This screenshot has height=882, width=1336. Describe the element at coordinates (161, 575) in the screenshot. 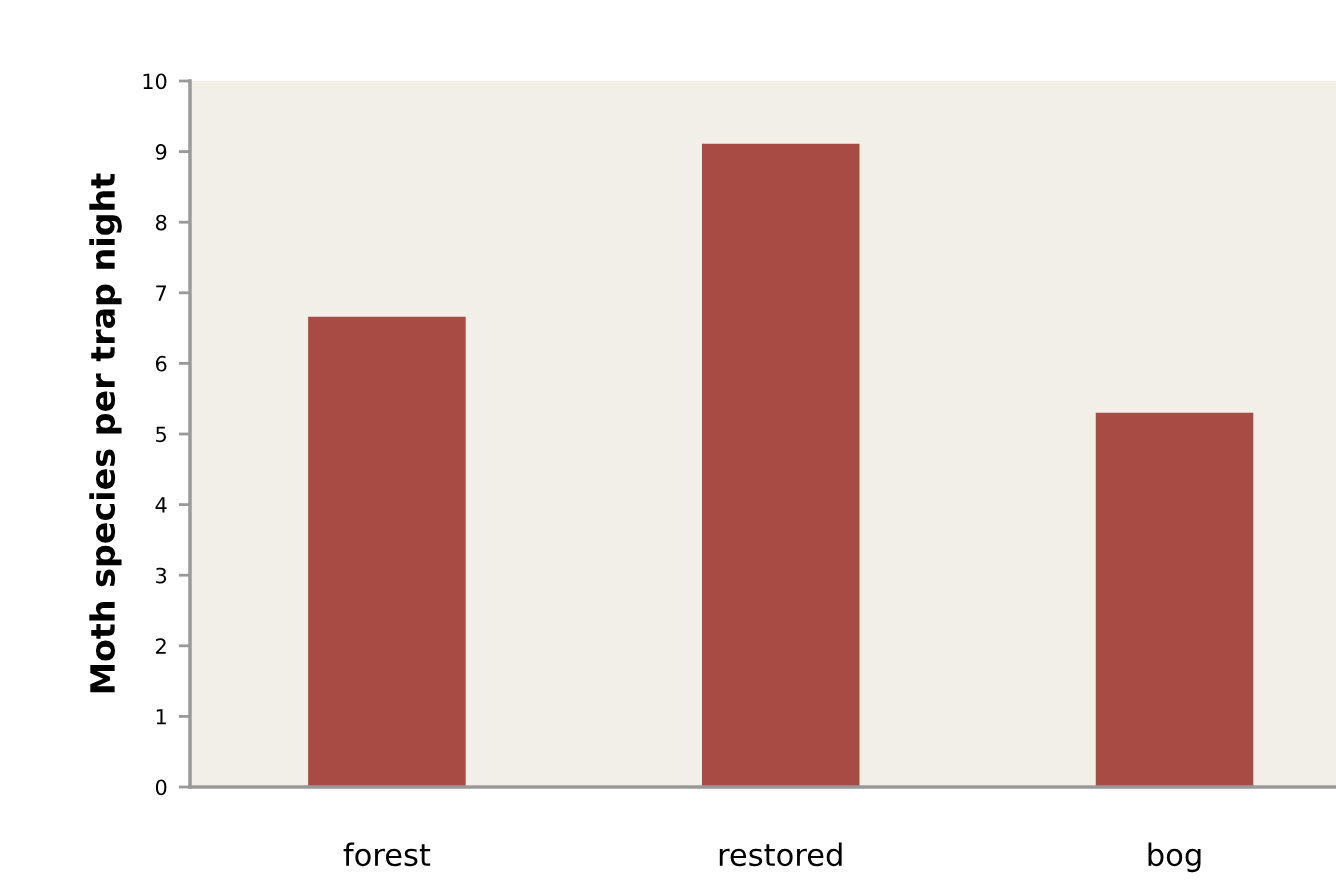

I see `y-tick-label: 3` at that location.